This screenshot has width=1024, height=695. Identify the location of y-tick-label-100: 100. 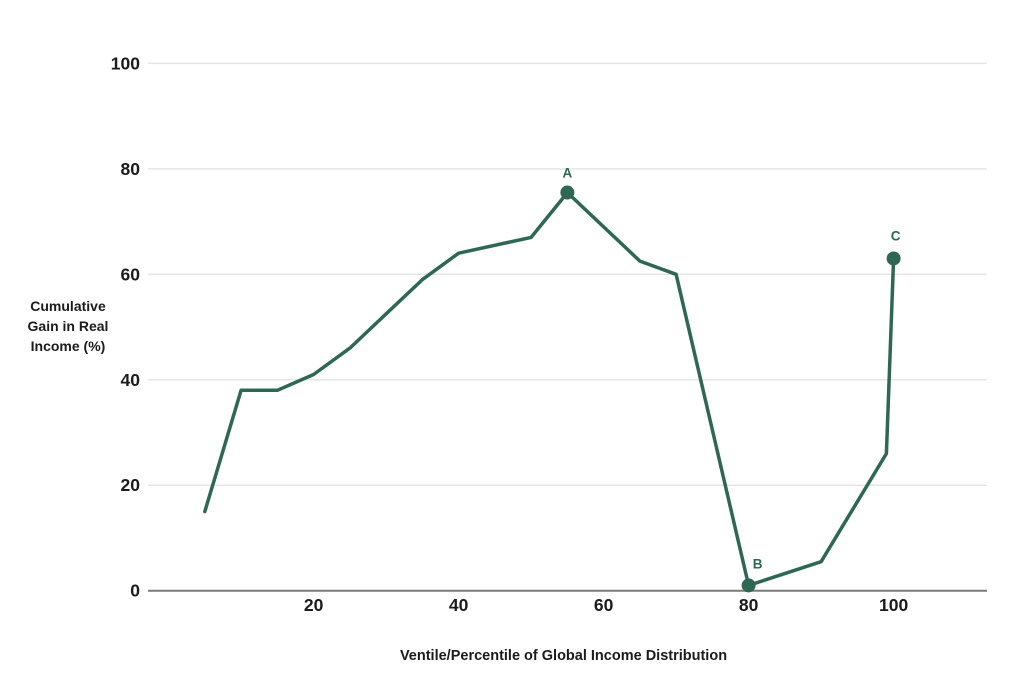
(125, 63).